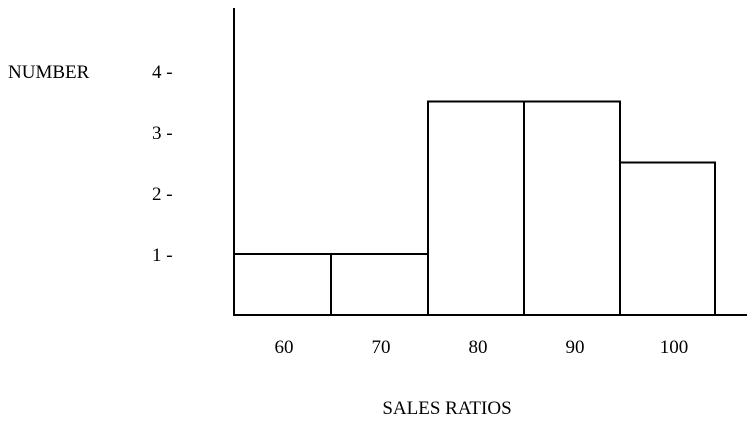 The width and height of the screenshot is (747, 421). Describe the element at coordinates (575, 347) in the screenshot. I see `x-tick-label-90: 90` at that location.